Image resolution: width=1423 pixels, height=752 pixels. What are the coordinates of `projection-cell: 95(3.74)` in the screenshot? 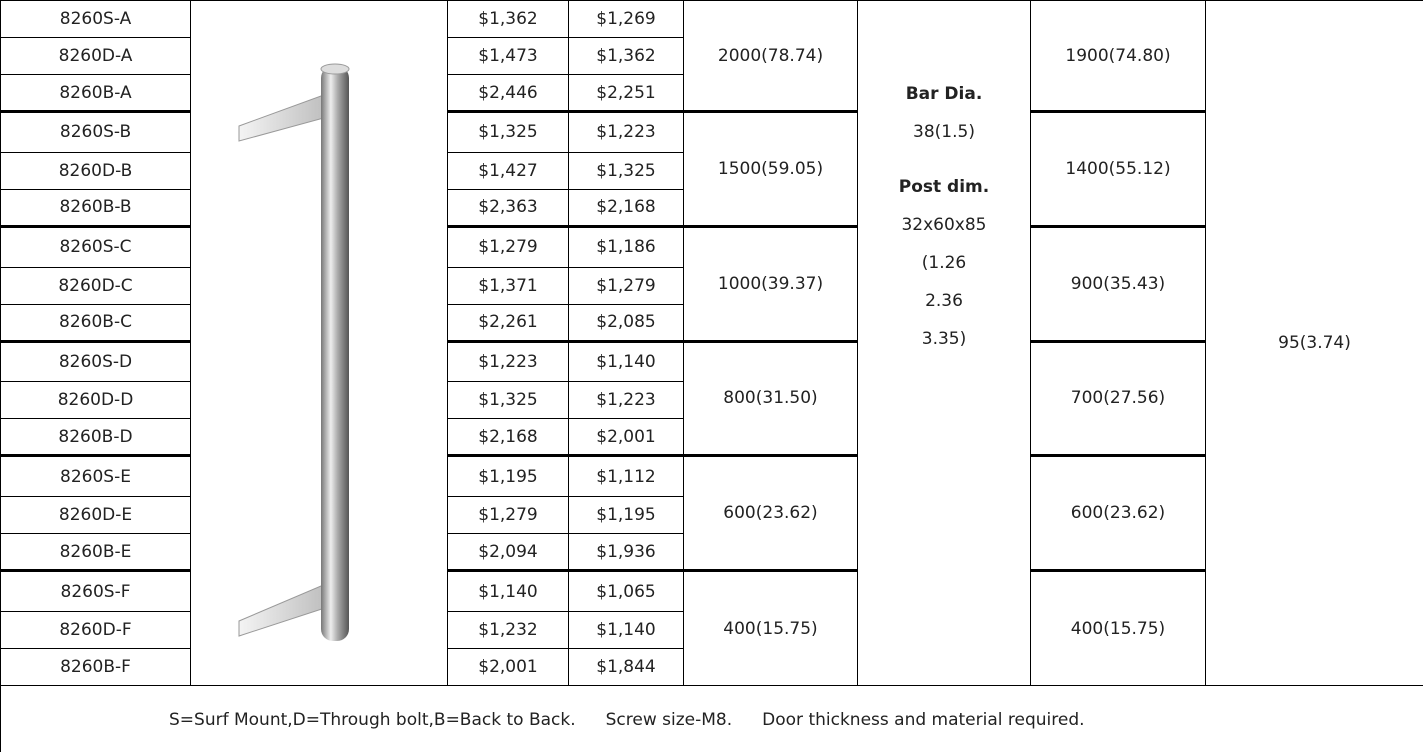 It's located at (1314, 343).